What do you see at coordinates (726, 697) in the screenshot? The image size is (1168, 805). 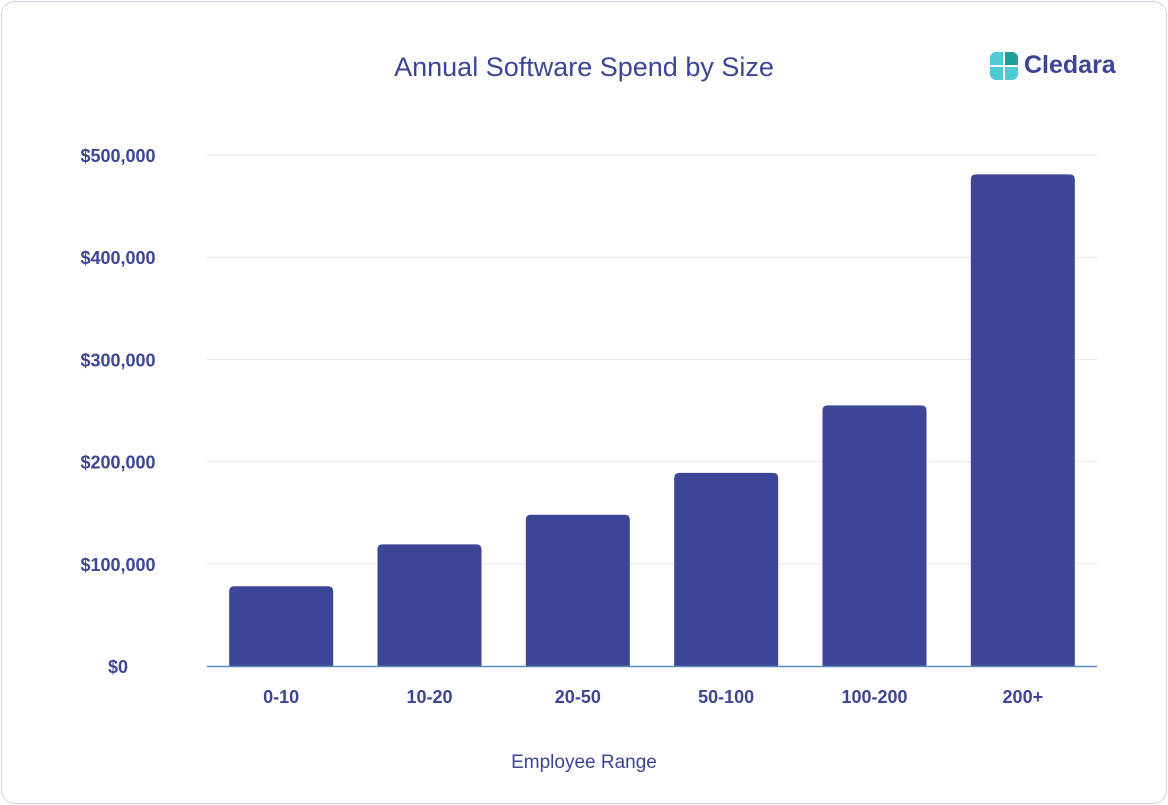 I see `x-tick-label: 50-100` at bounding box center [726, 697].